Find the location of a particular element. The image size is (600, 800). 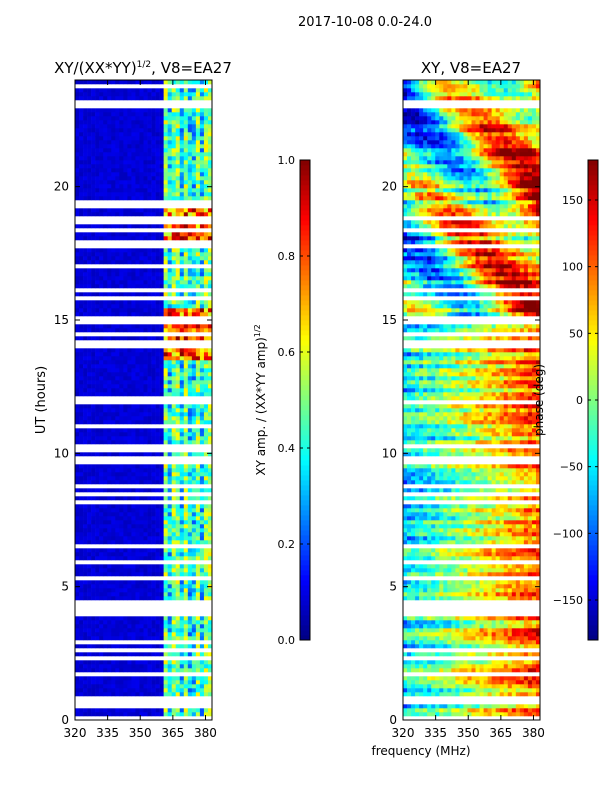

amp-colorbar-ticks: 0.00.20.40.60.81.0 is located at coordinates (294, 400).